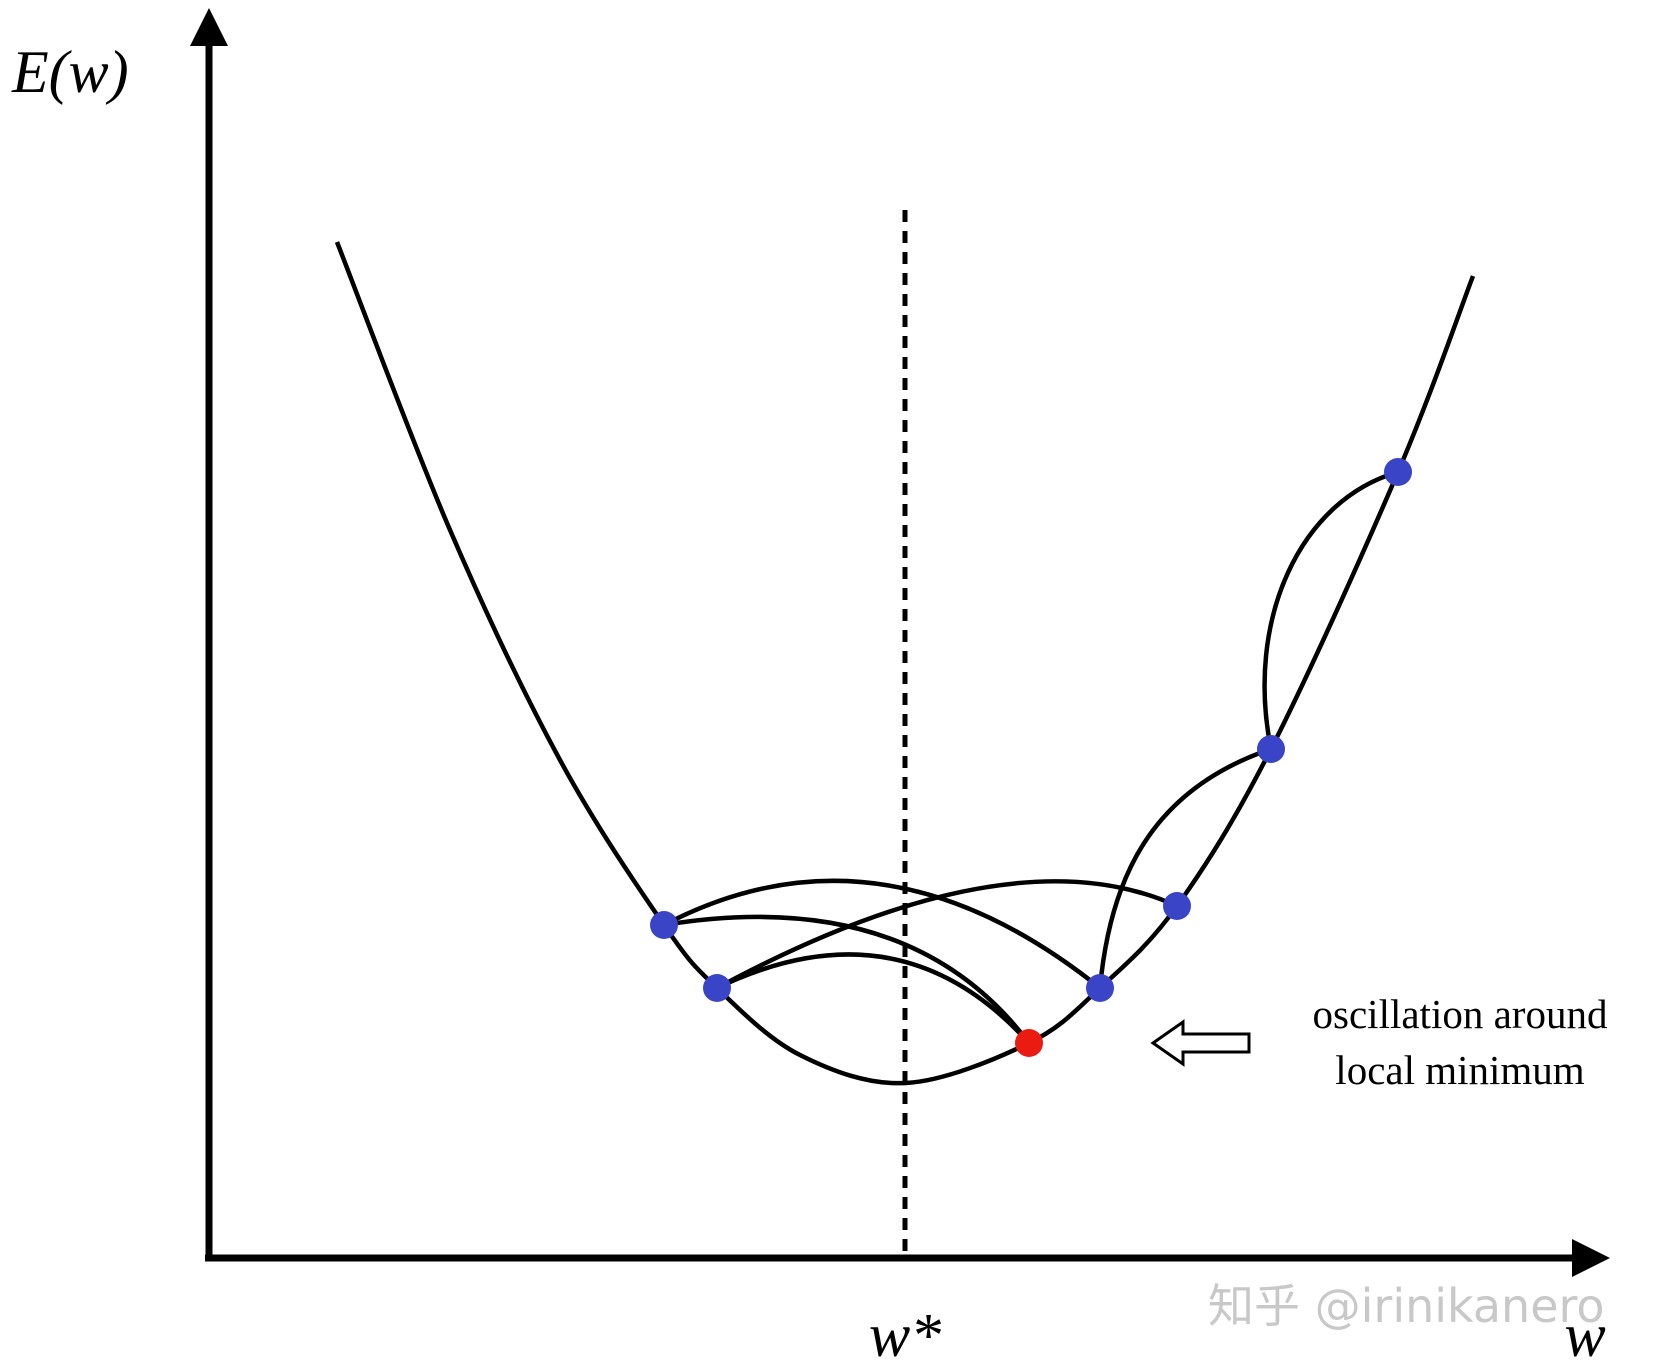  Describe the element at coordinates (1584, 1334) in the screenshot. I see `x-axis-label: w` at that location.